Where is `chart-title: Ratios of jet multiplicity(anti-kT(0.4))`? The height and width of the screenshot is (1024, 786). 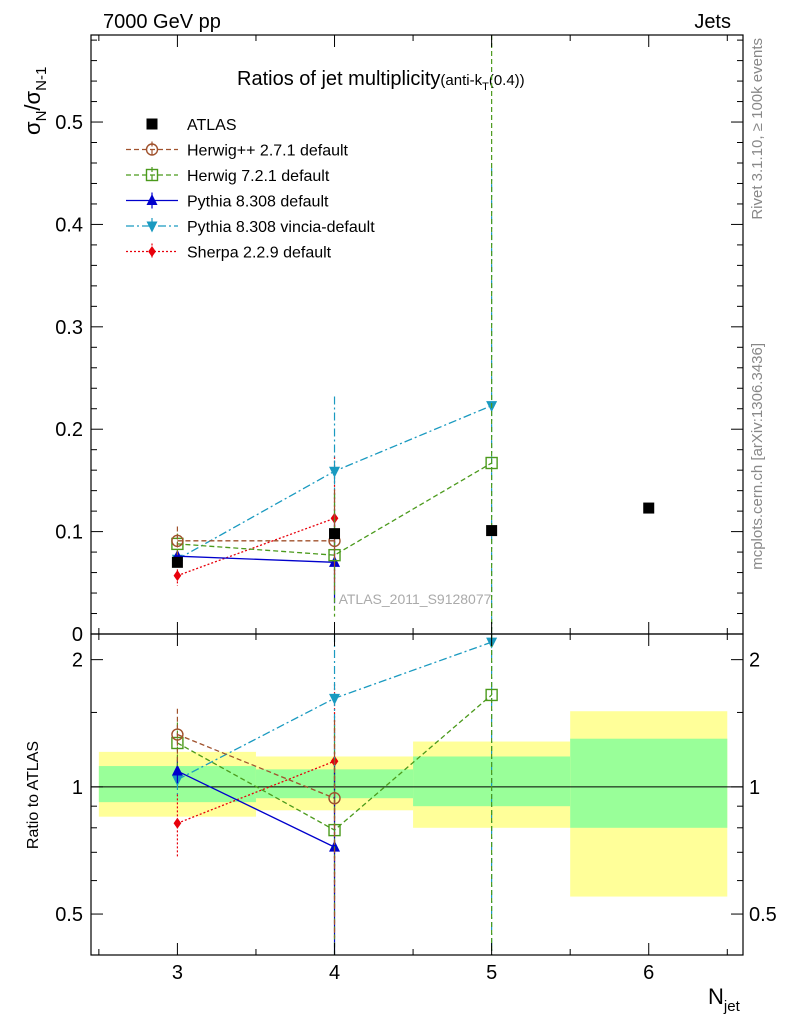 chart-title: Ratios of jet multiplicity(anti-kT(0.4)) is located at coordinates (381, 80).